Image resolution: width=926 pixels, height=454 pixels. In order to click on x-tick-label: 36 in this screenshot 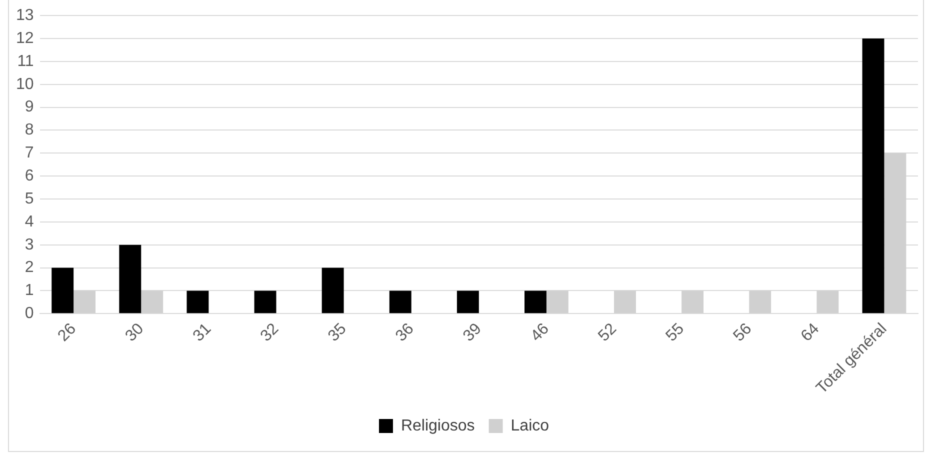, I will do `click(405, 332)`.